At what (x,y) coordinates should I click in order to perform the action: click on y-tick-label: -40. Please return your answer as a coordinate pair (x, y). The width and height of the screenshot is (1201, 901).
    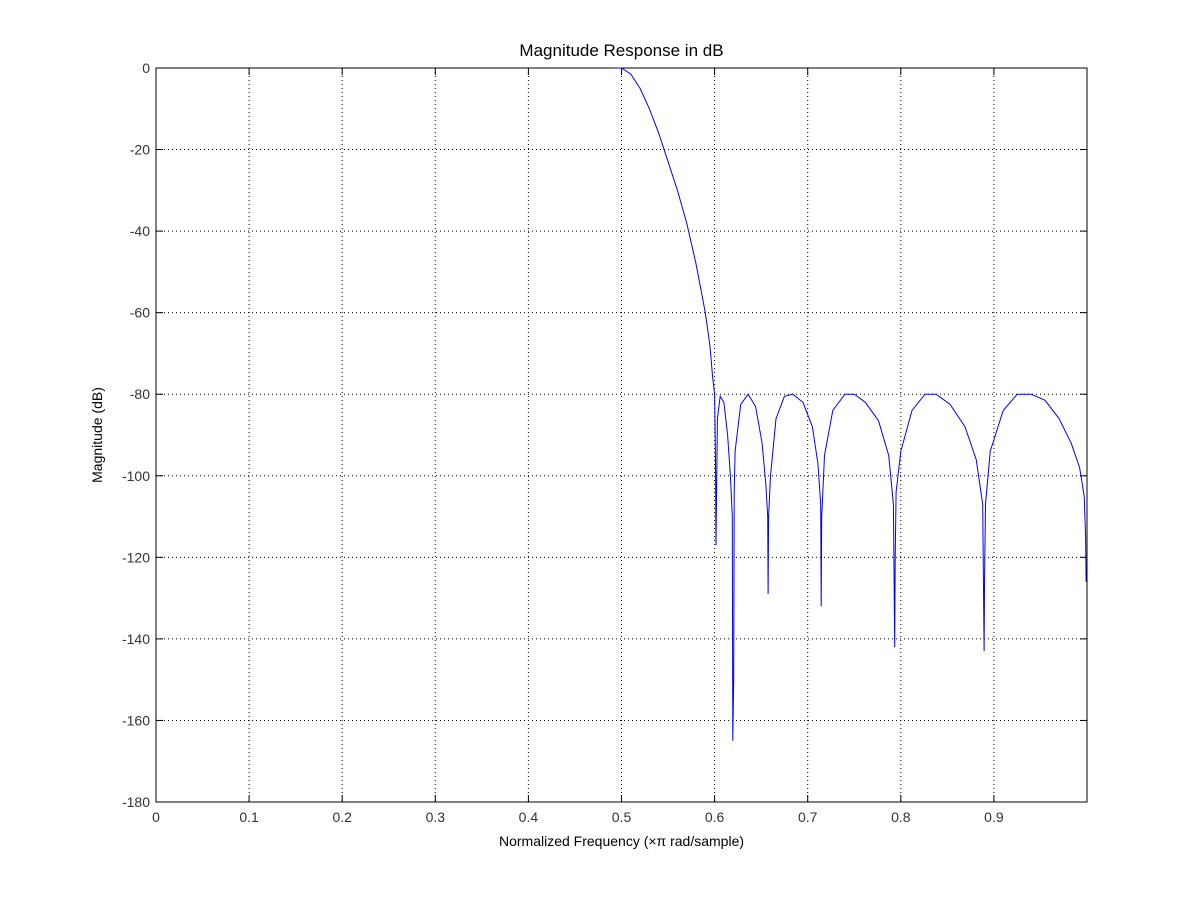
    Looking at the image, I should click on (140, 231).